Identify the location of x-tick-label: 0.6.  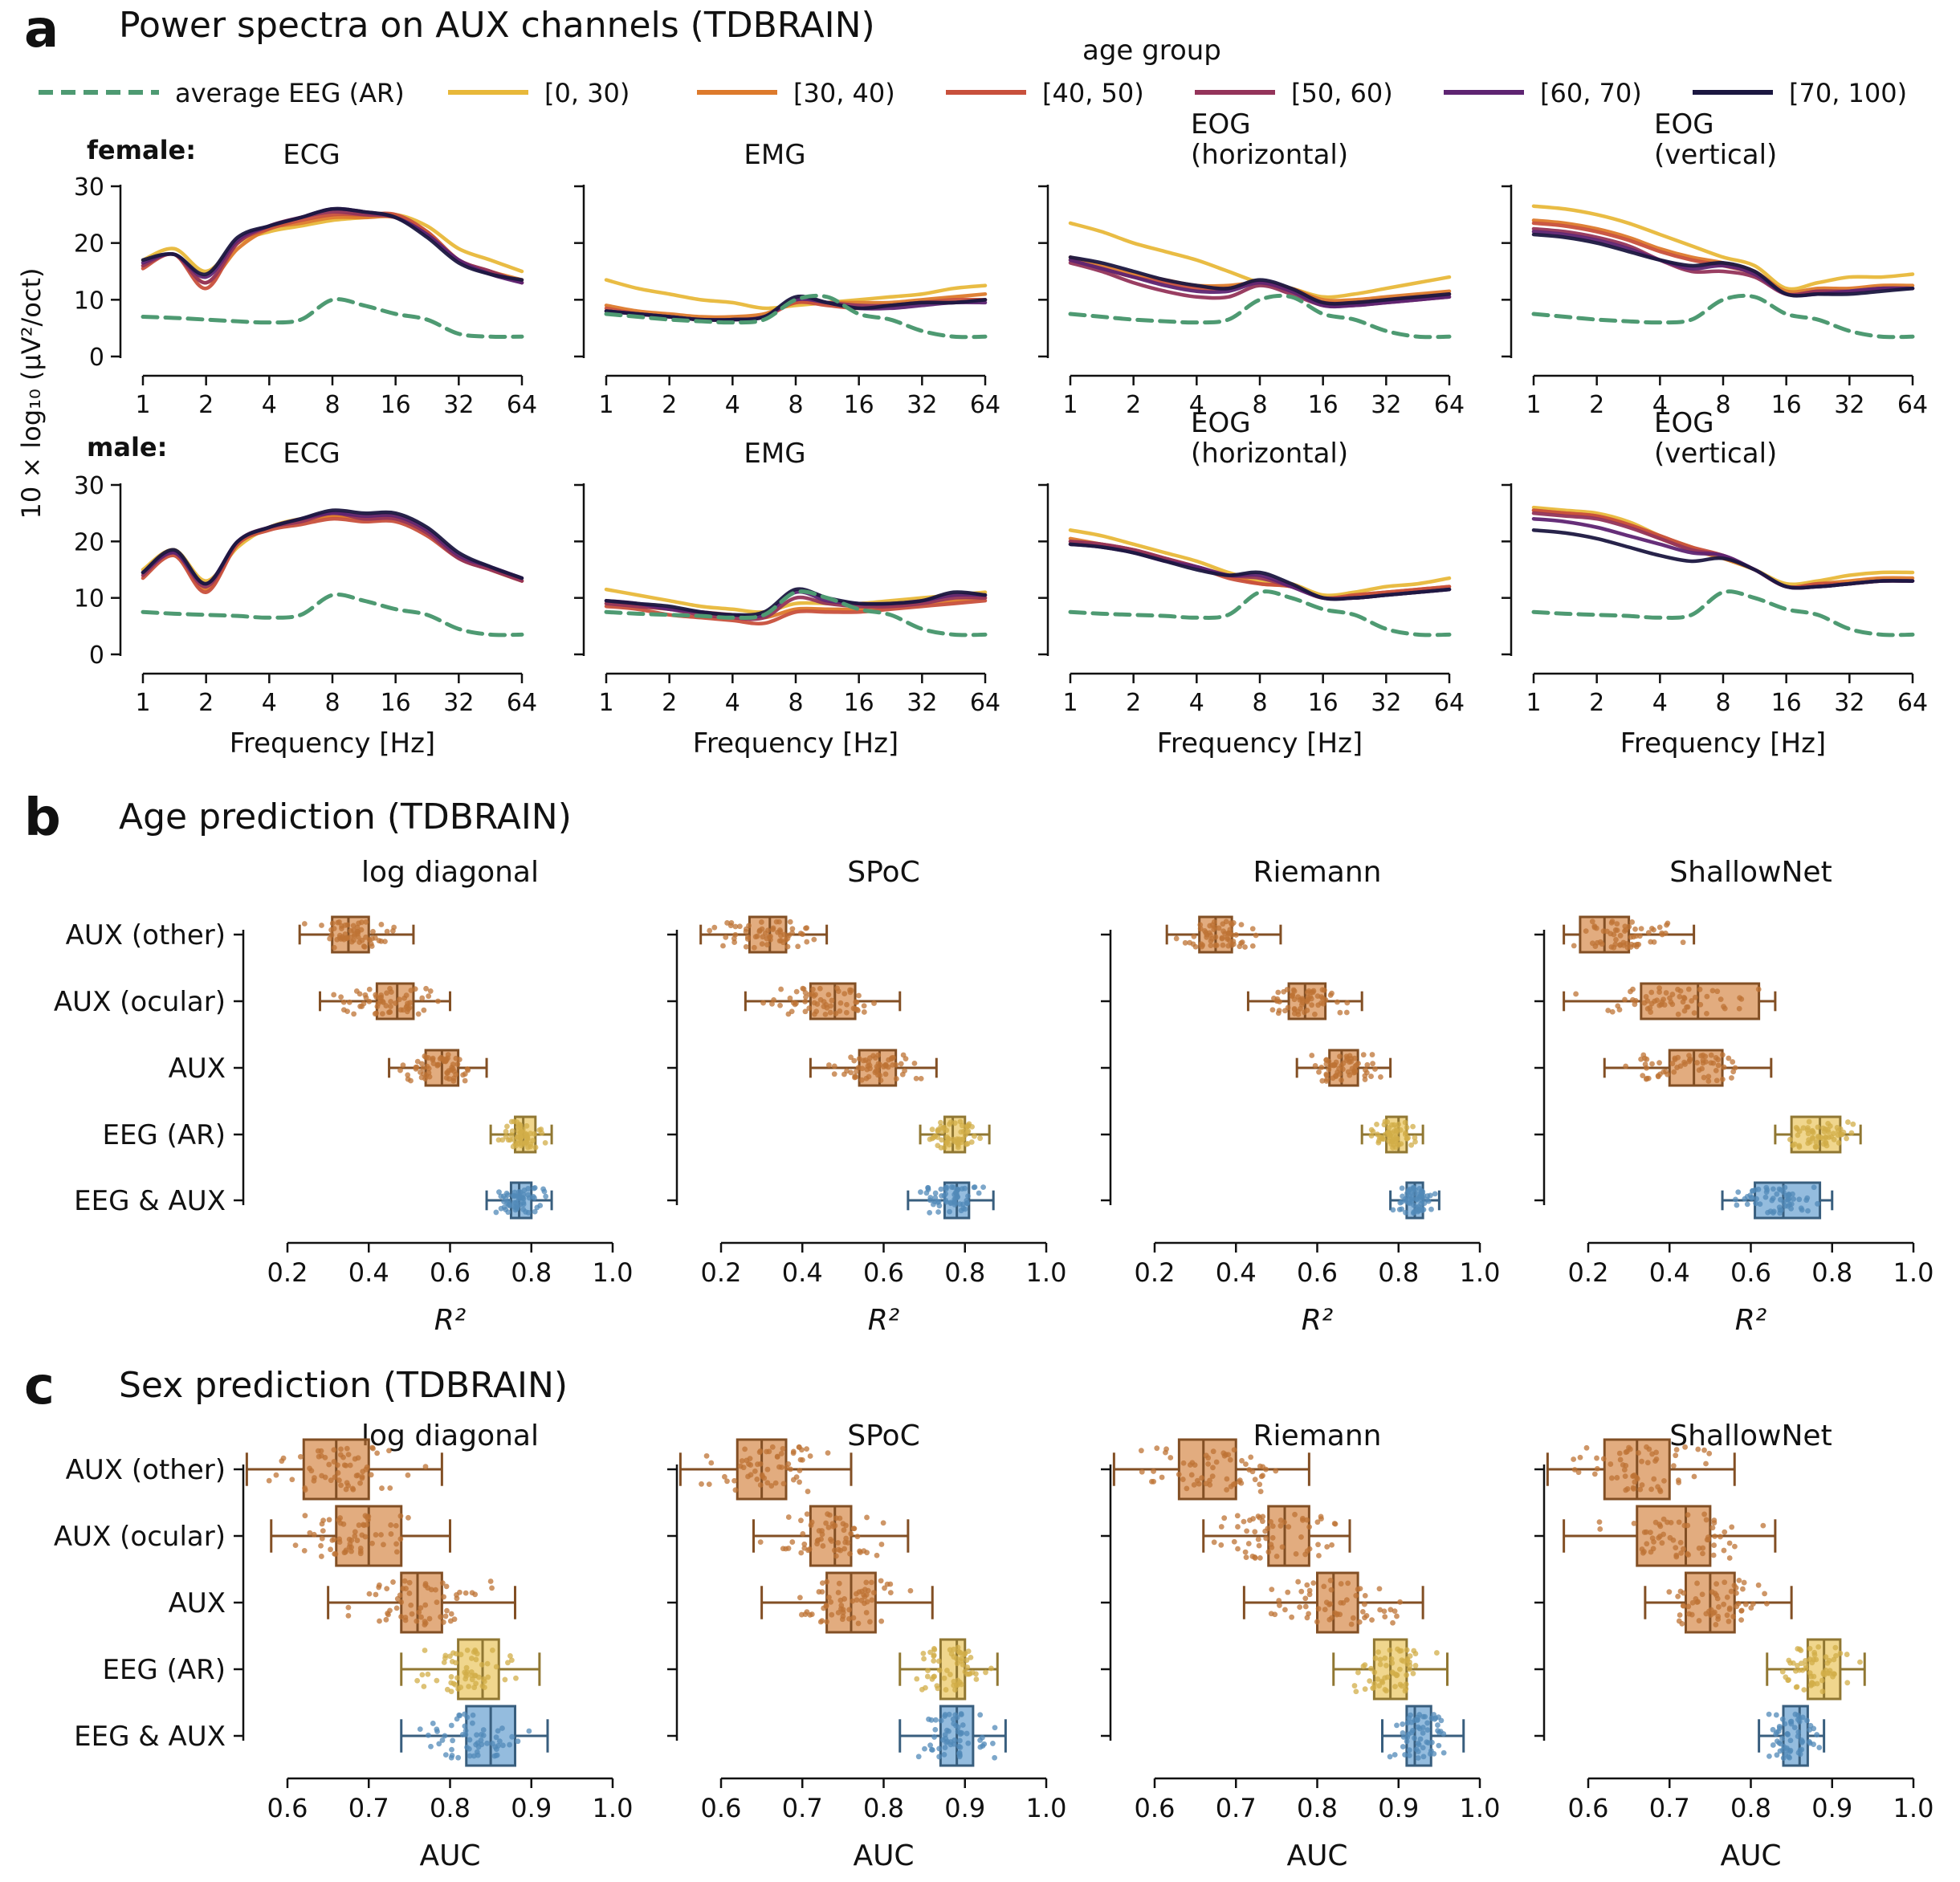
(1750, 1272).